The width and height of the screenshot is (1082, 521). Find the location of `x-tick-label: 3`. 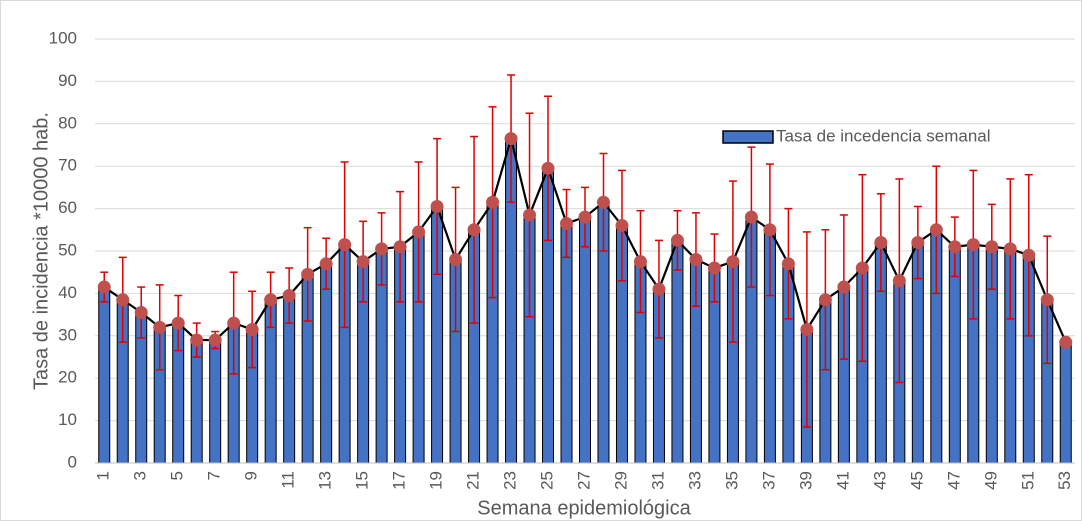

x-tick-label: 3 is located at coordinates (140, 475).